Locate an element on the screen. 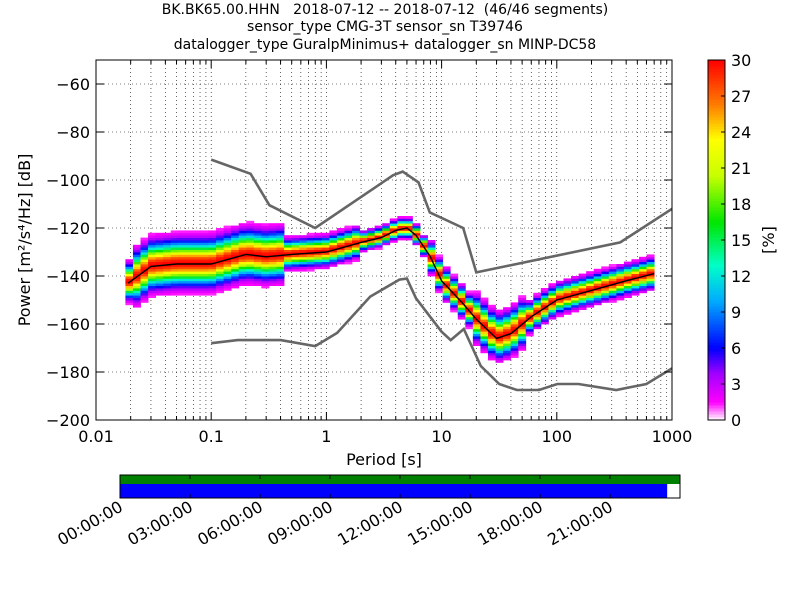  y-tick-label: −200 is located at coordinates (68, 420).